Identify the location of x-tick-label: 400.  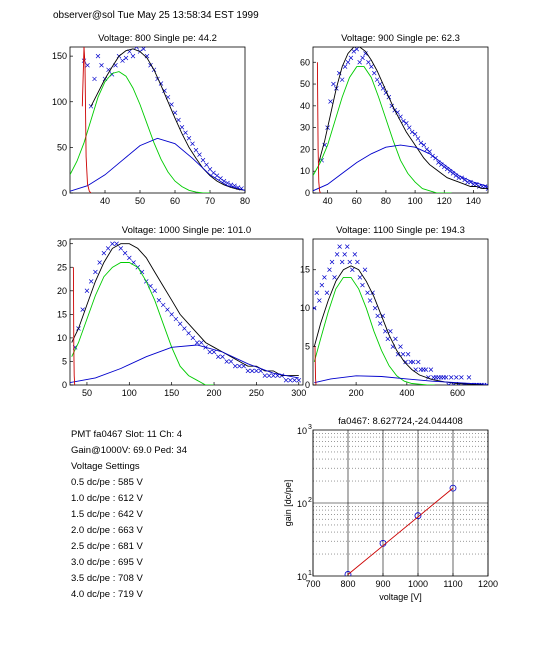
(406, 393).